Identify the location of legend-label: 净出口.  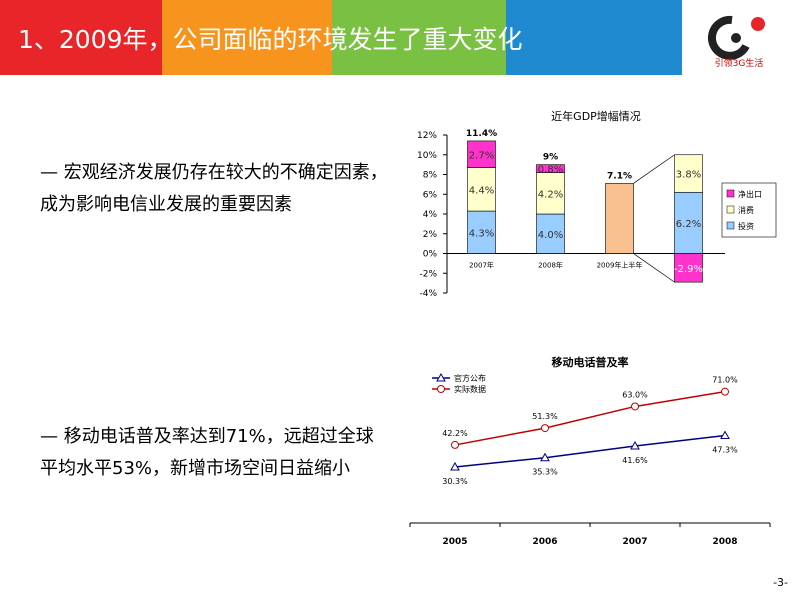
(750, 194).